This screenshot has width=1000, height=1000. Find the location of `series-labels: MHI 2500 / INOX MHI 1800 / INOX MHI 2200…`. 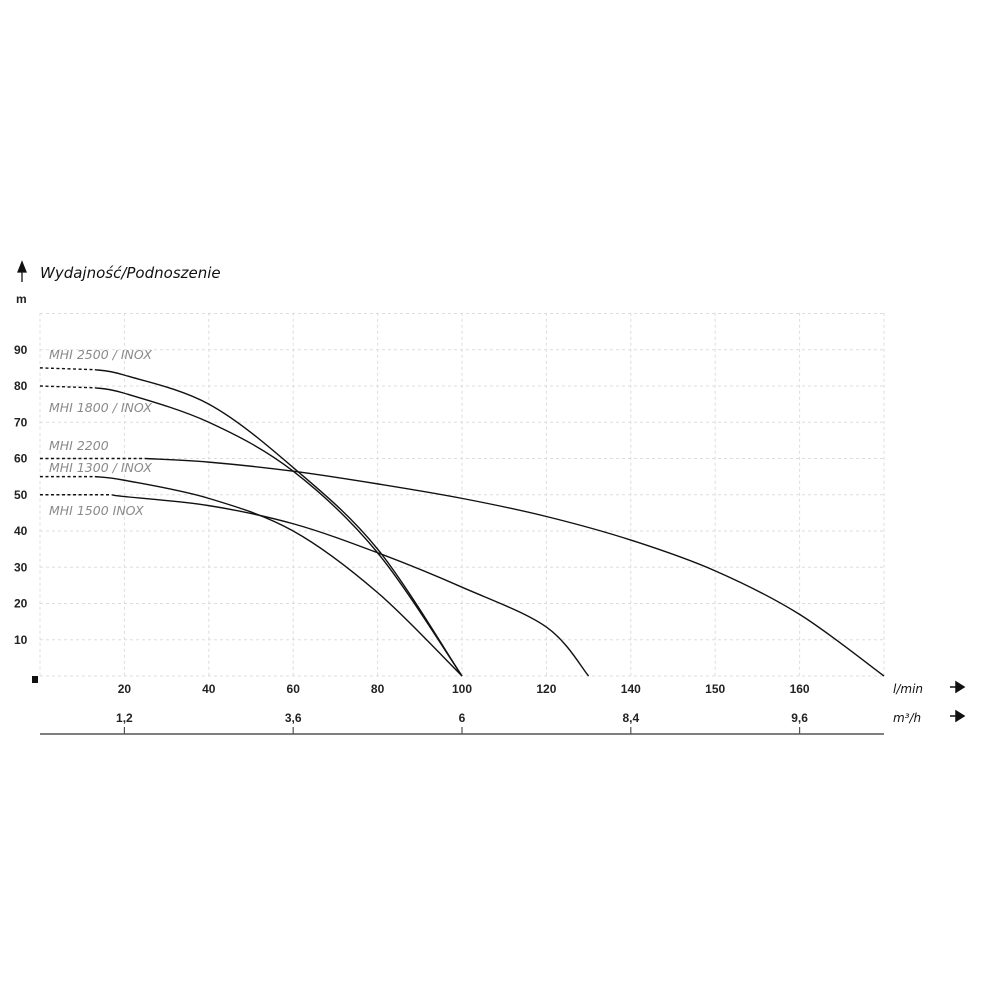

series-labels: MHI 2500 / INOX MHI 1800 / INOX MHI 2200… is located at coordinates (100, 432).